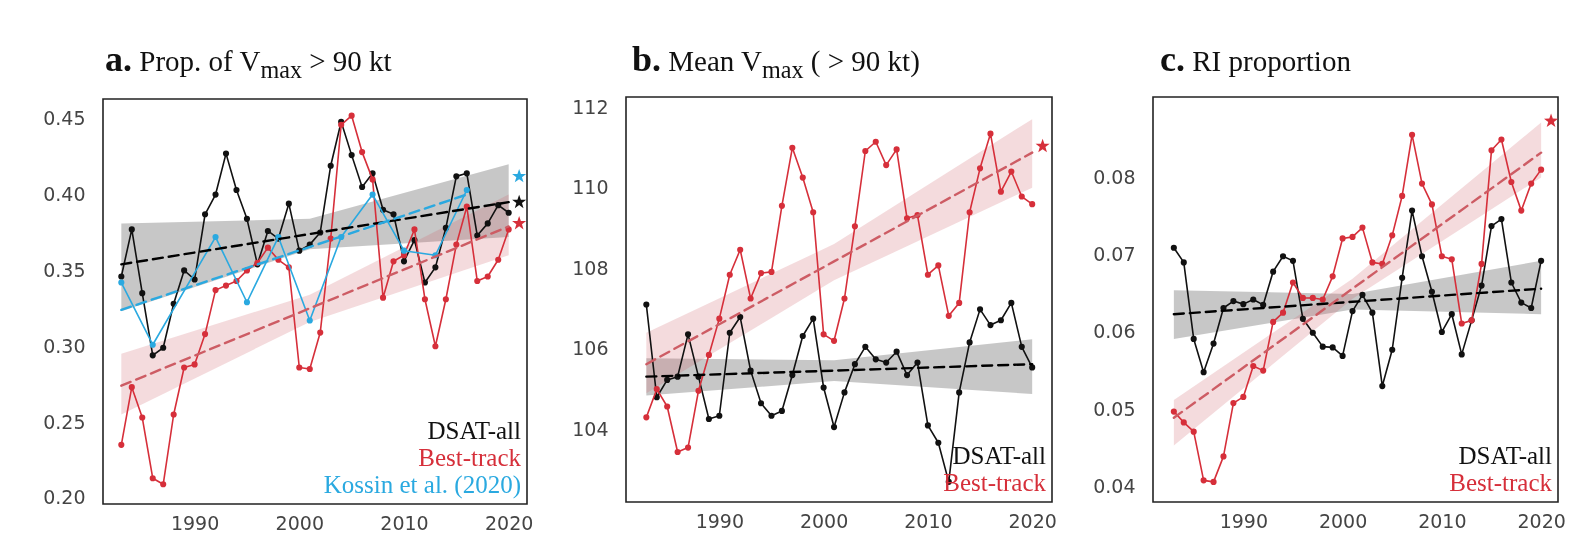  What do you see at coordinates (776, 61) in the screenshot?
I see `chart-title: b. Mean V$_{max}$ ( > 90 kt)` at bounding box center [776, 61].